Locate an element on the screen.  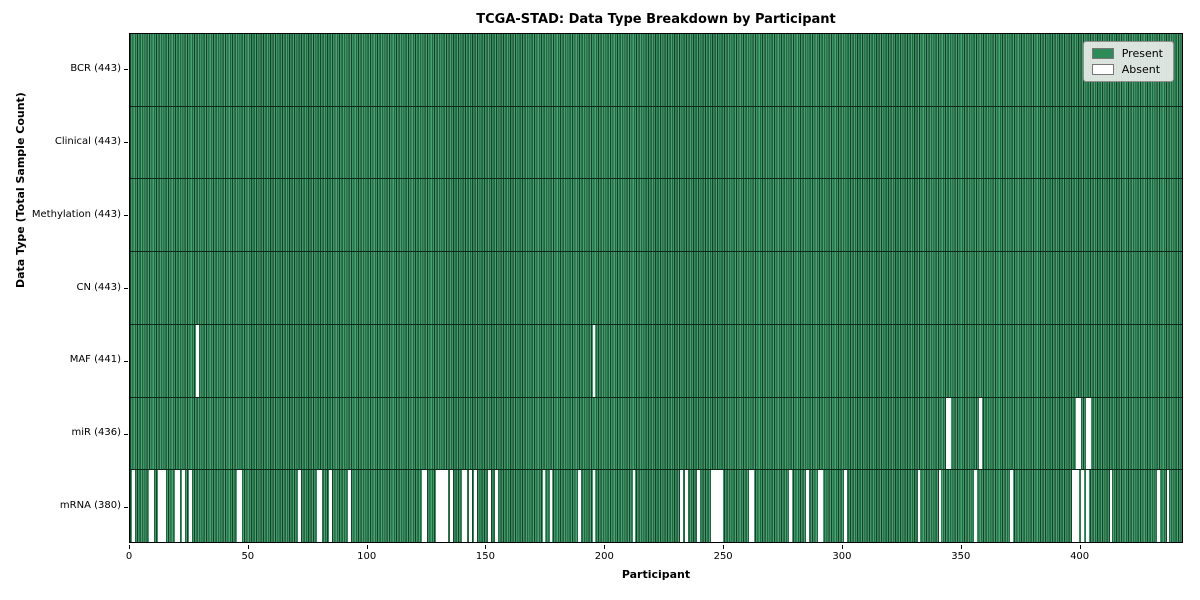
row-clinical is located at coordinates (656, 143).